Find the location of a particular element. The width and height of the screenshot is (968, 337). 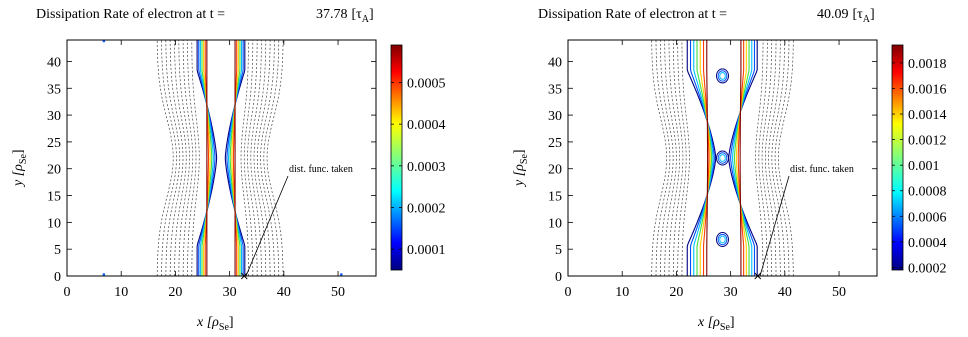

colorbar-tick-label: 0.0003 is located at coordinates (426, 167).